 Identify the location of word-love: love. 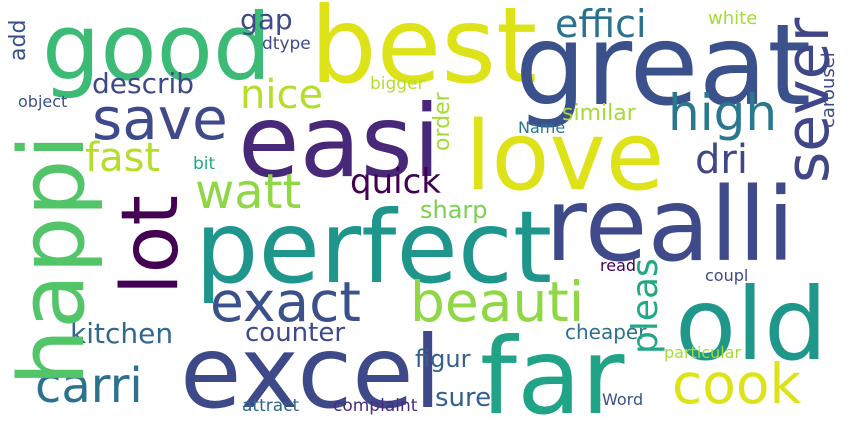
(565, 157).